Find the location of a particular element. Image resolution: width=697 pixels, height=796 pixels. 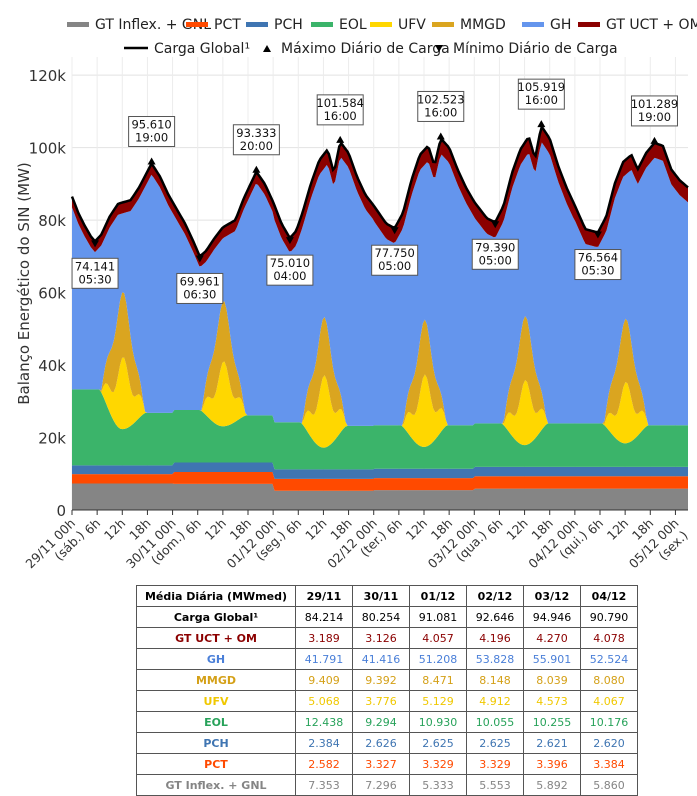

table-row: GH 41.791 41.416 51.208 53.828 55.901 52.524 is located at coordinates (387, 659).